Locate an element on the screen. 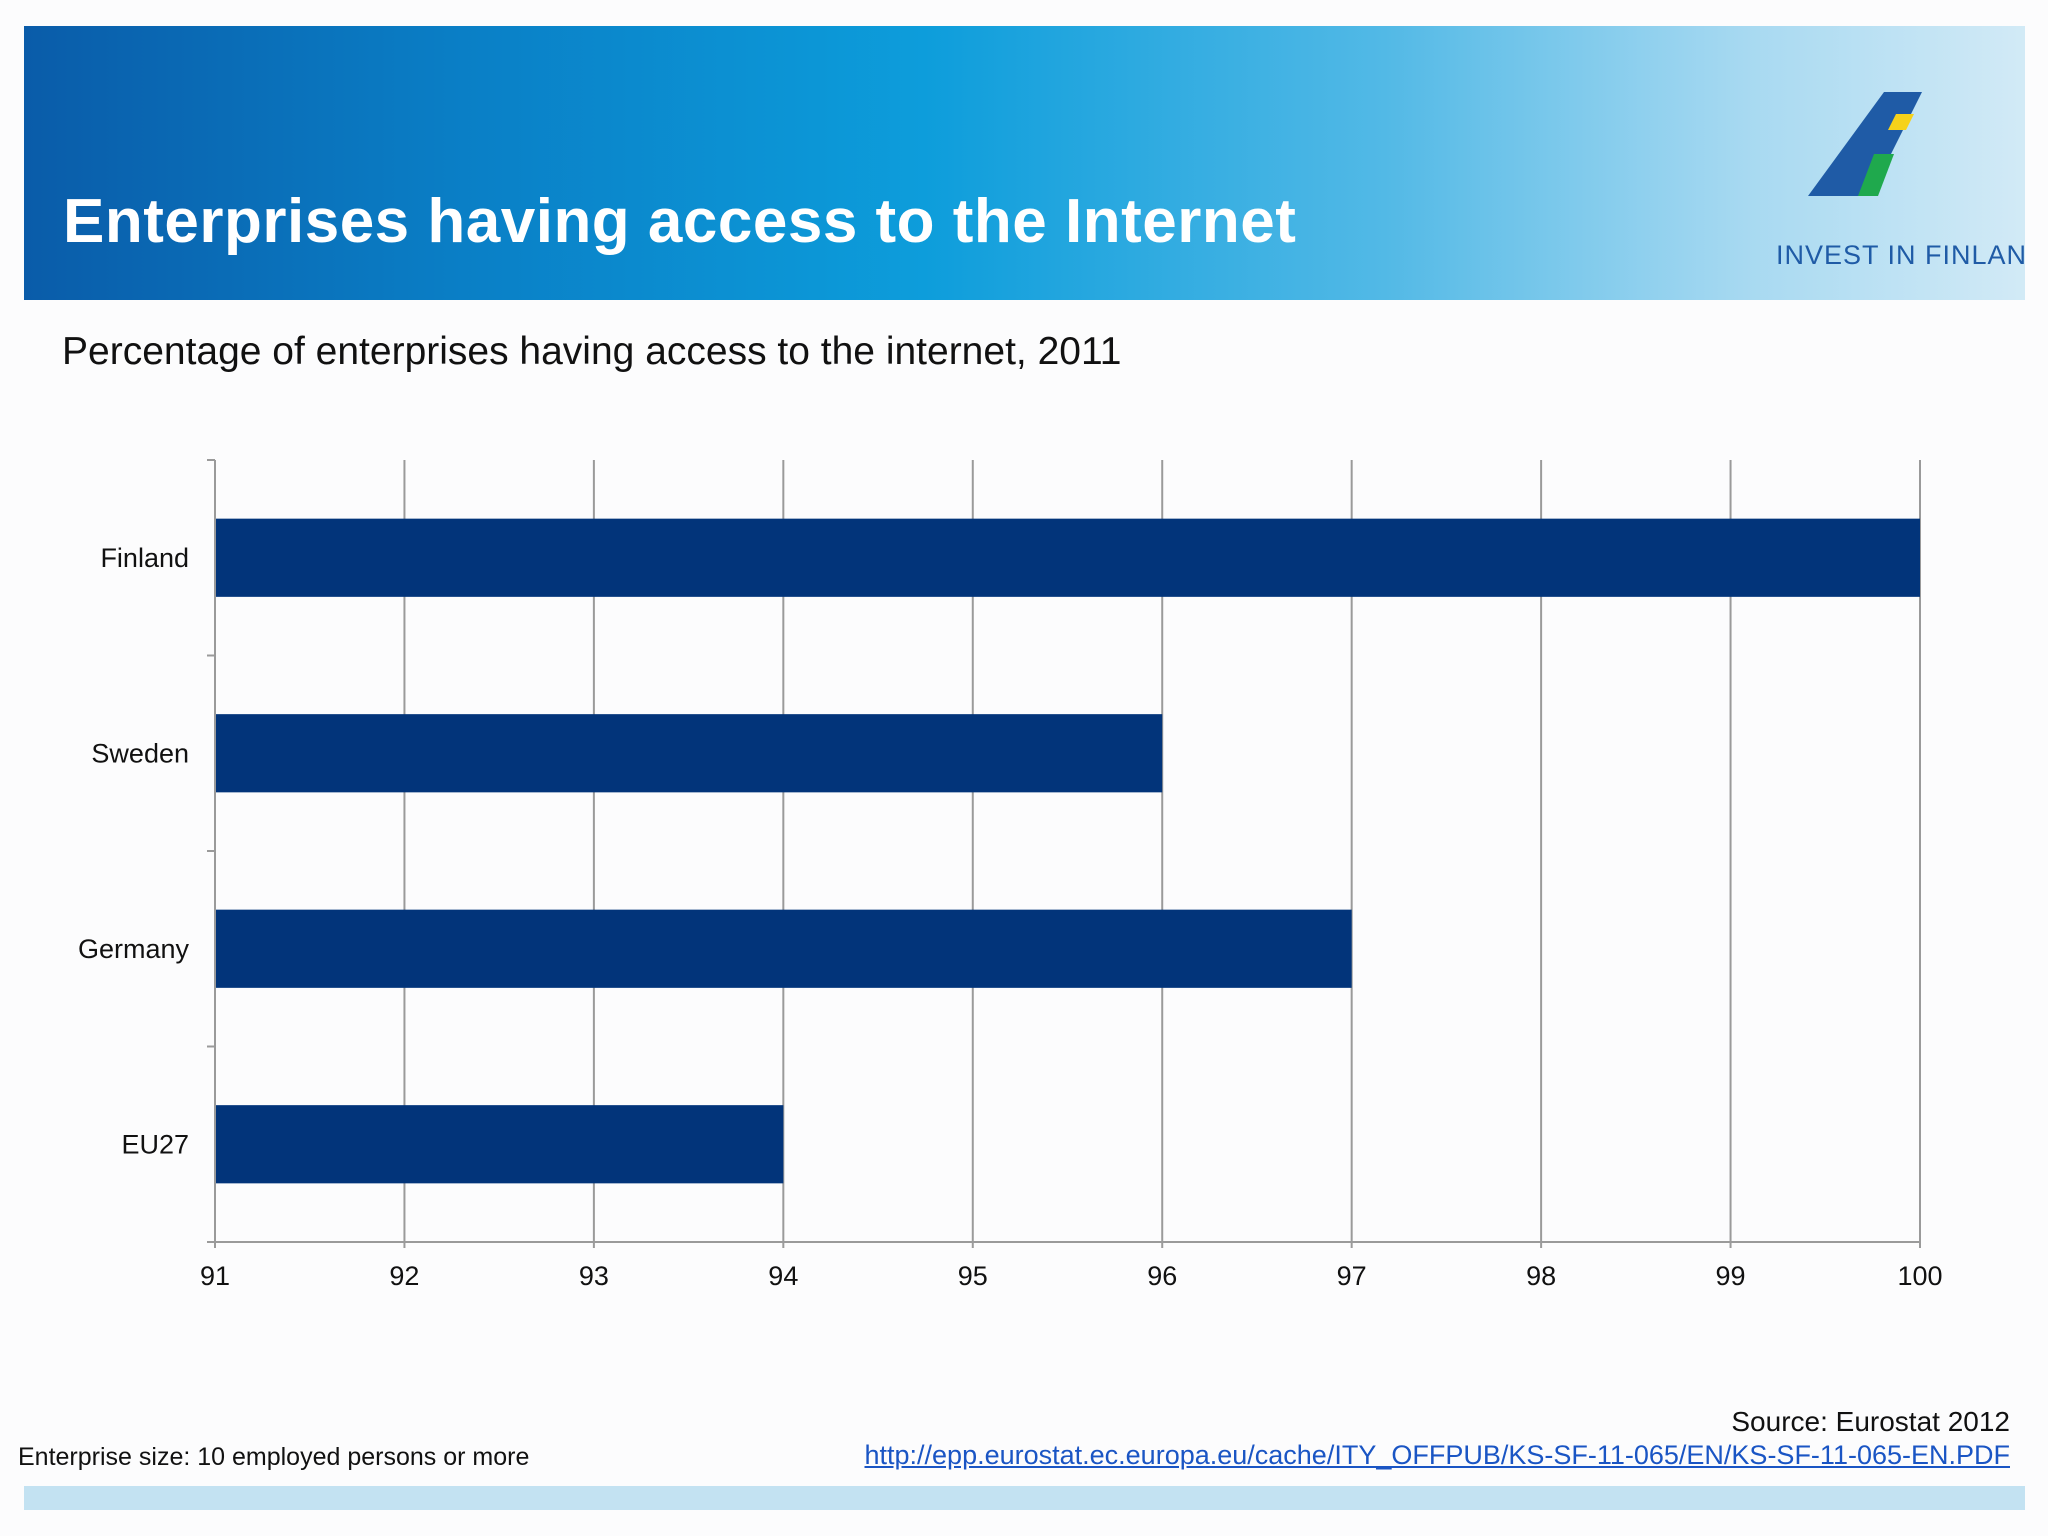 The width and height of the screenshot is (2048, 1536). x-tick-label: 94 is located at coordinates (783, 1276).